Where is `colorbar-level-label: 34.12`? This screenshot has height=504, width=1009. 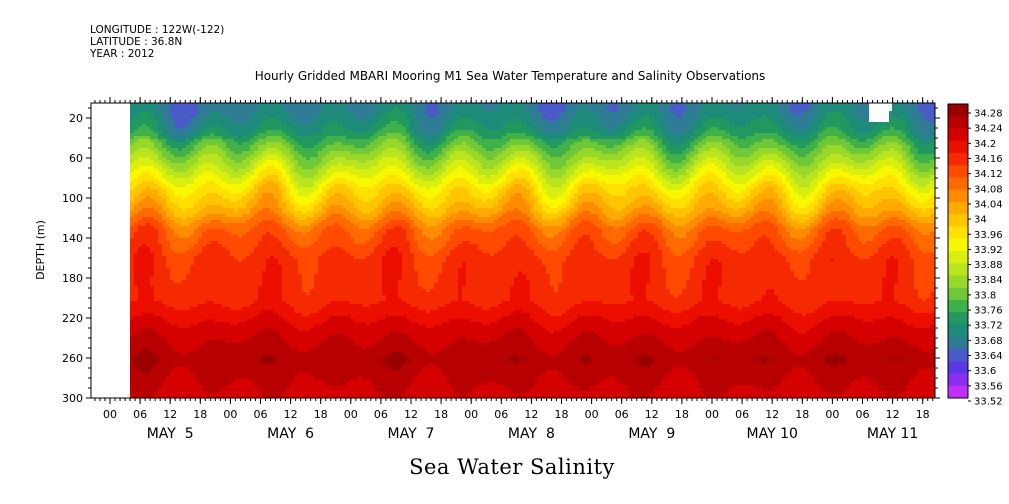
colorbar-level-label: 34.12 is located at coordinates (988, 174).